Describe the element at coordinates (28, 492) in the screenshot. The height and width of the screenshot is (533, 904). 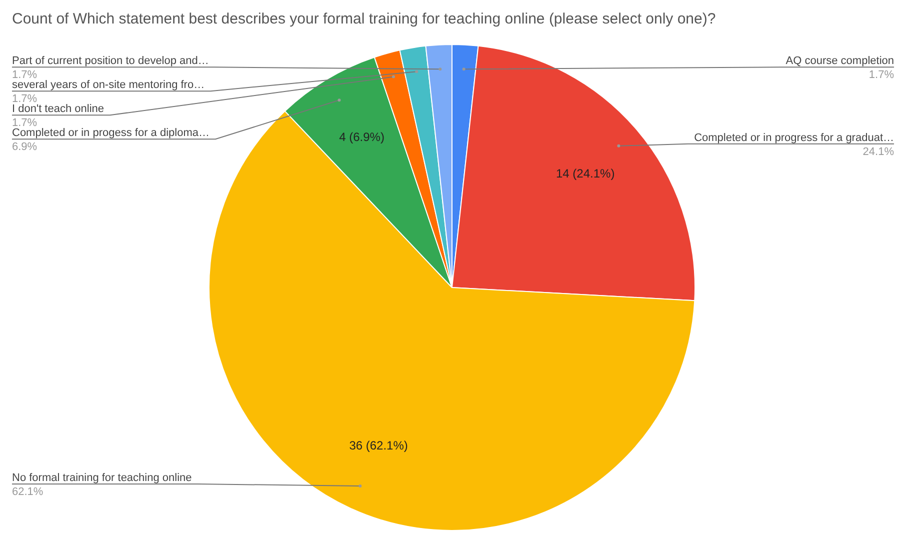
I see `text: 62.1%` at that location.